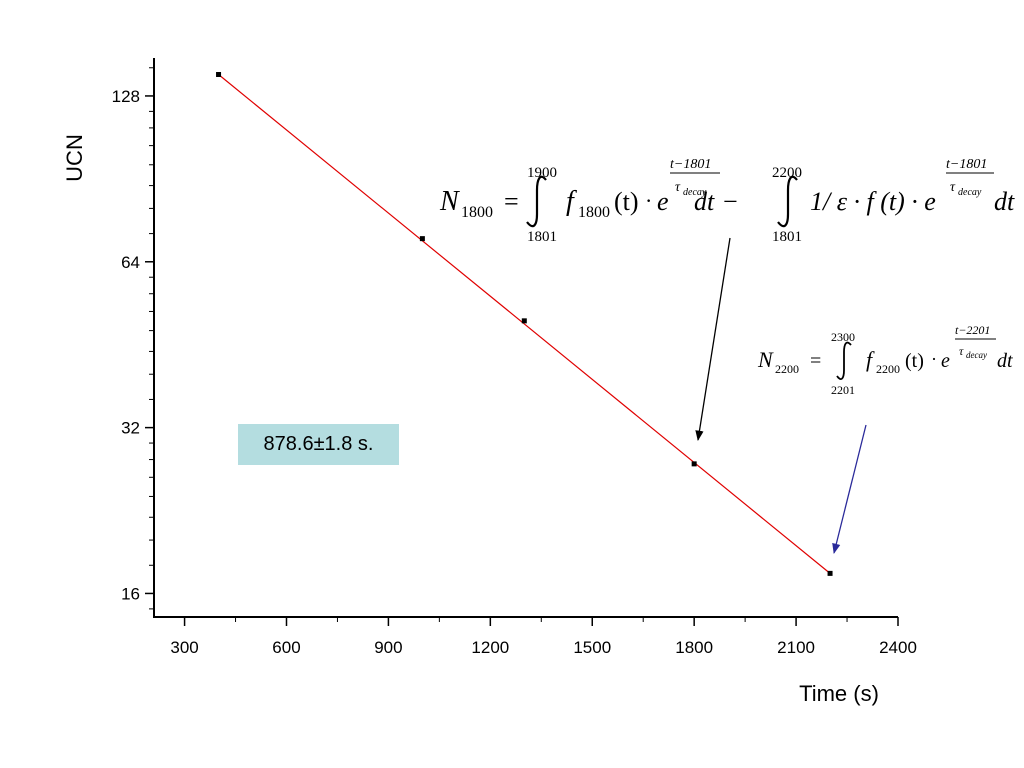 The height and width of the screenshot is (768, 1024). I want to click on eq1-int1-lower: 1801, so click(542, 237).